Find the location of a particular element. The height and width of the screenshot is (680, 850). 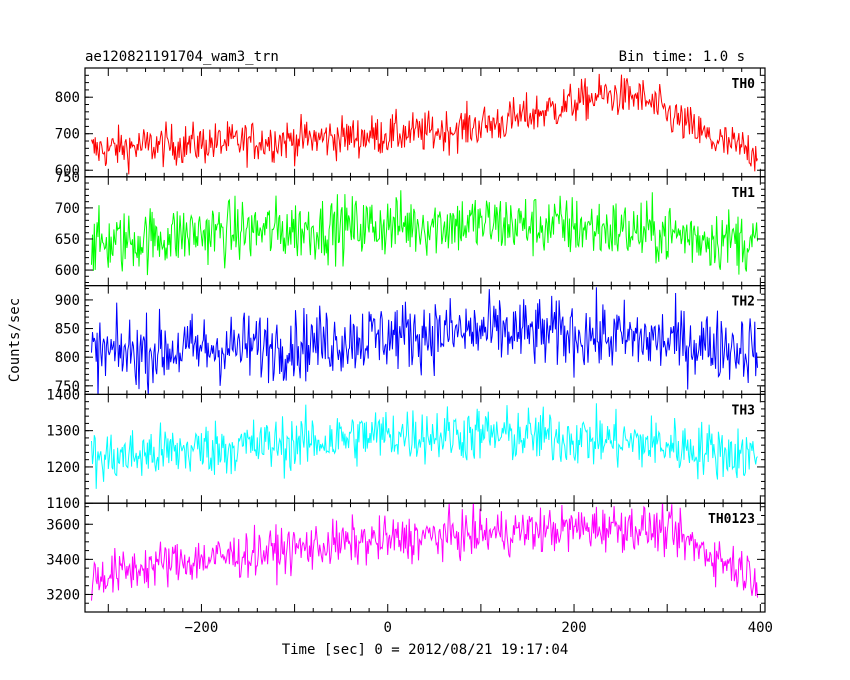

y-tick-label: 1300 is located at coordinates (63, 432).